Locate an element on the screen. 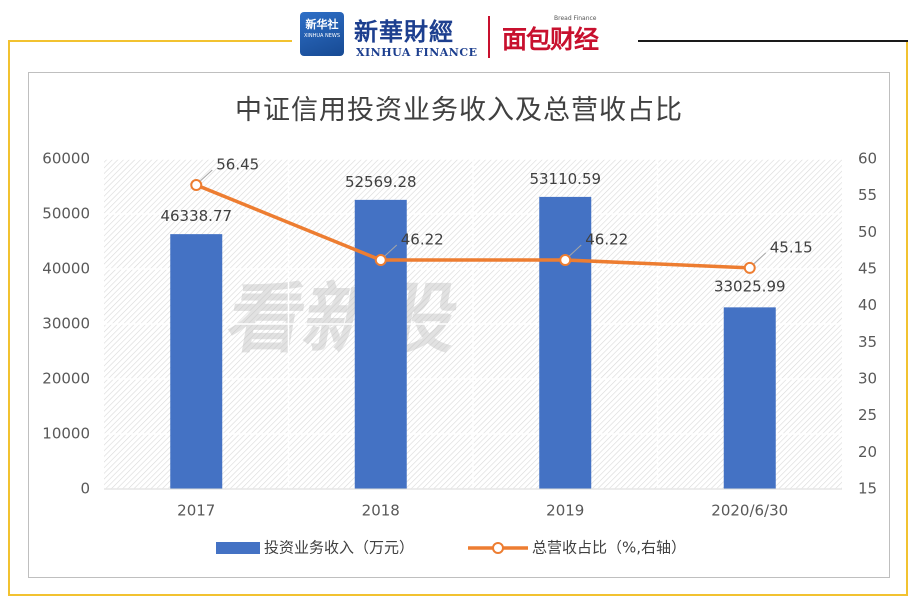  x-tick-label: 2017 is located at coordinates (196, 511).